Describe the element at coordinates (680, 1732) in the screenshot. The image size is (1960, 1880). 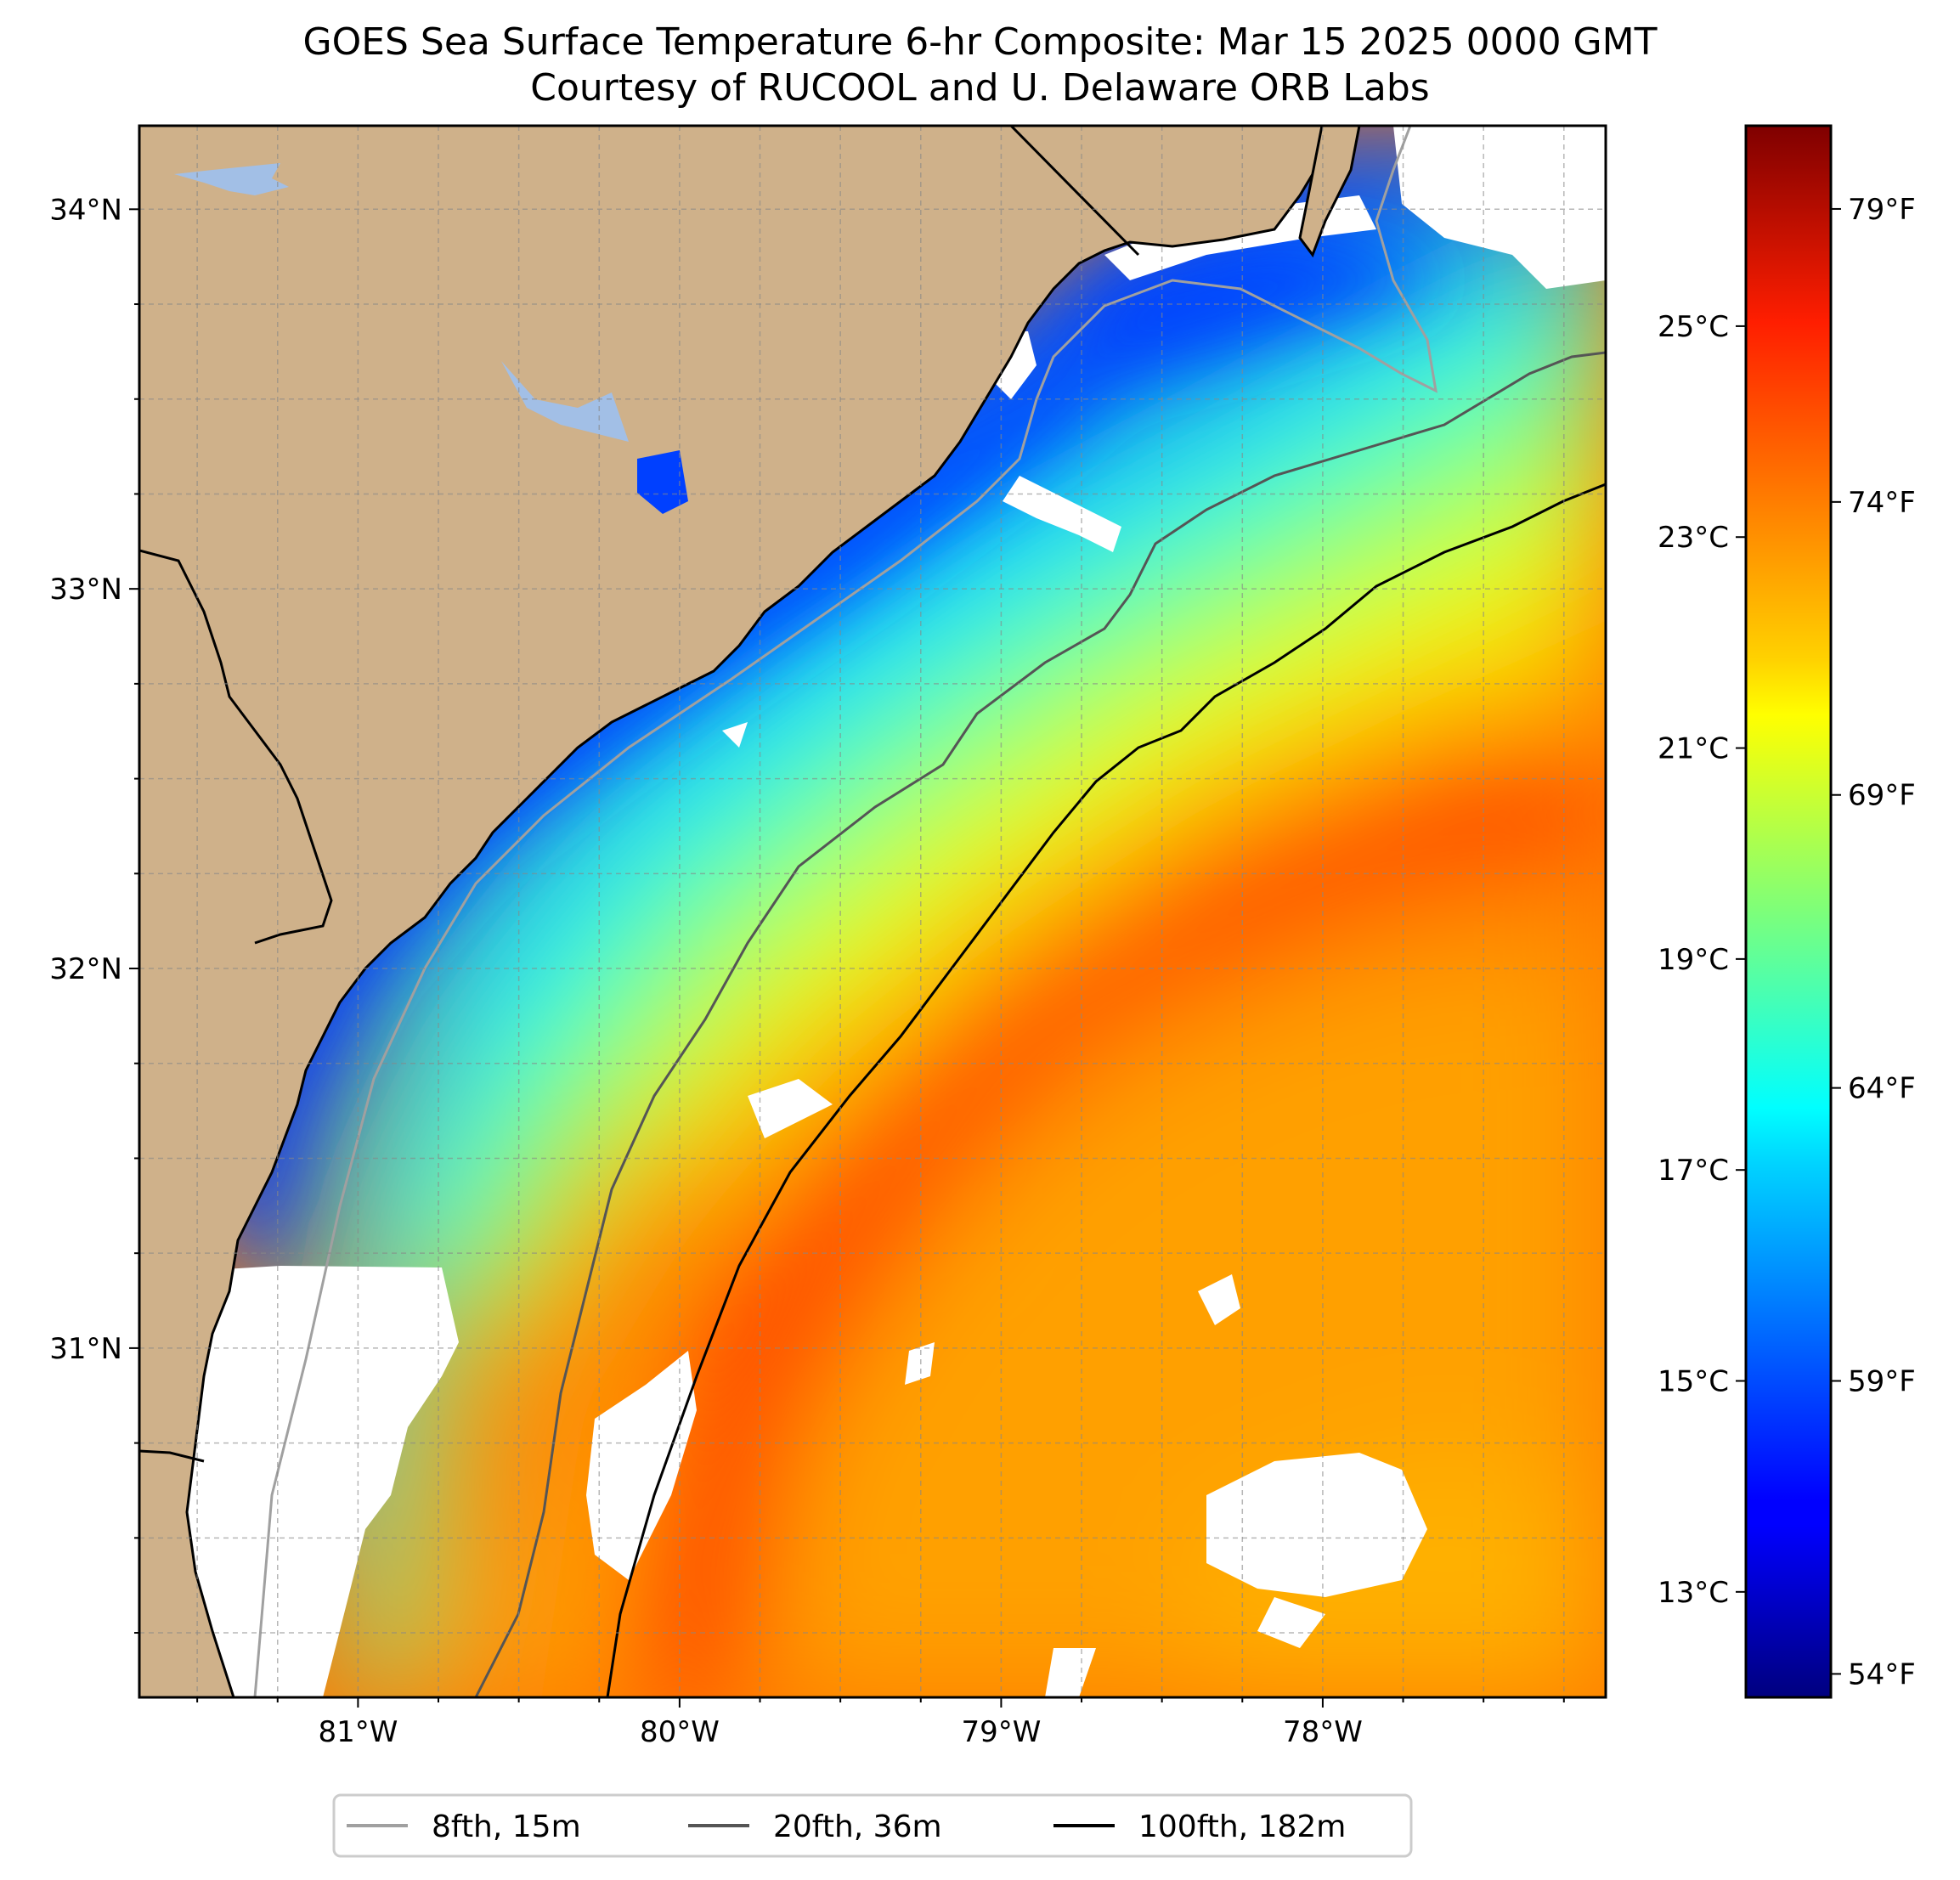
I see `lon-tick-label: 80°W` at that location.